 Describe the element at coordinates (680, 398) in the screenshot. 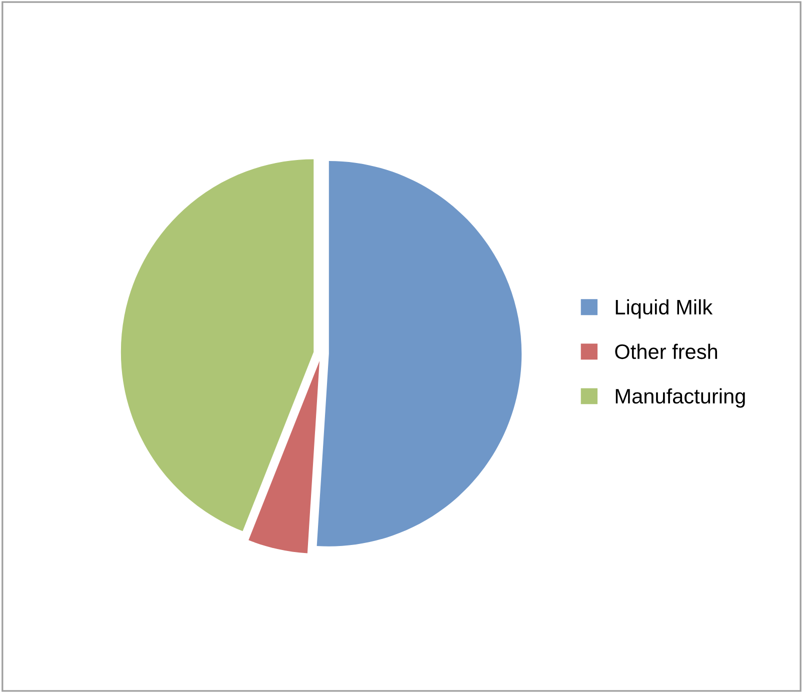

I see `legend-label: Manufacturing` at that location.